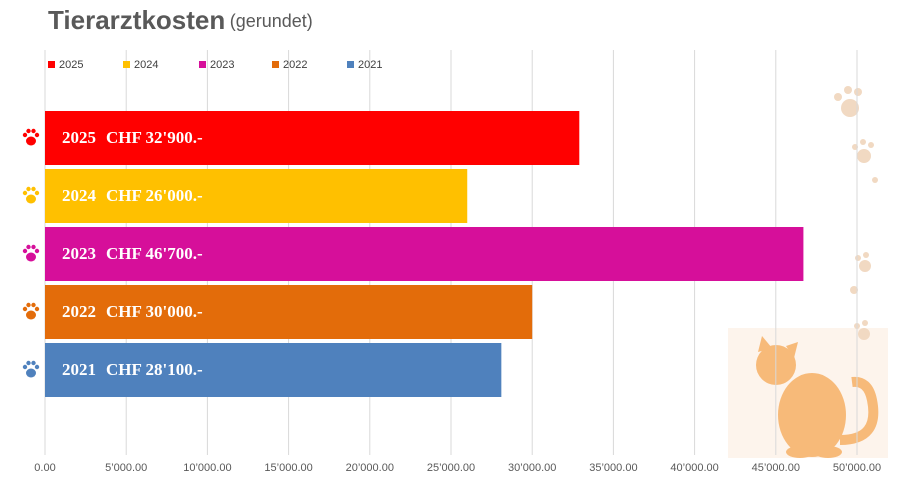  Describe the element at coordinates (222, 65) in the screenshot. I see `legend-label: 2023` at that location.